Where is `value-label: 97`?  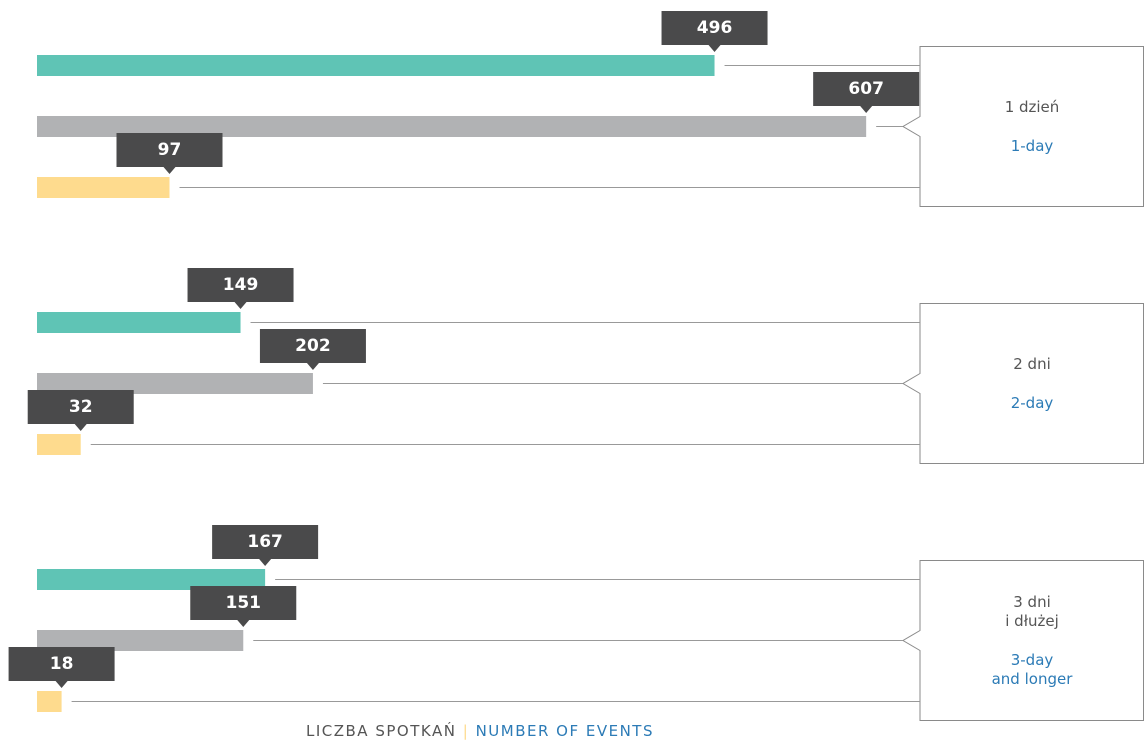 value-label: 97 is located at coordinates (170, 150).